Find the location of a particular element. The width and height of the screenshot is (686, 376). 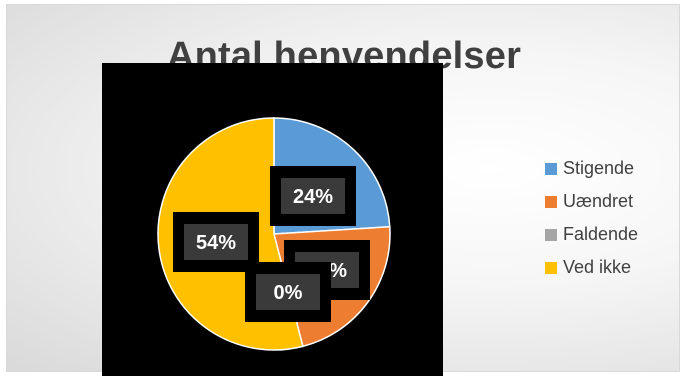

data-label-ved-ikke: 54% is located at coordinates (216, 242).